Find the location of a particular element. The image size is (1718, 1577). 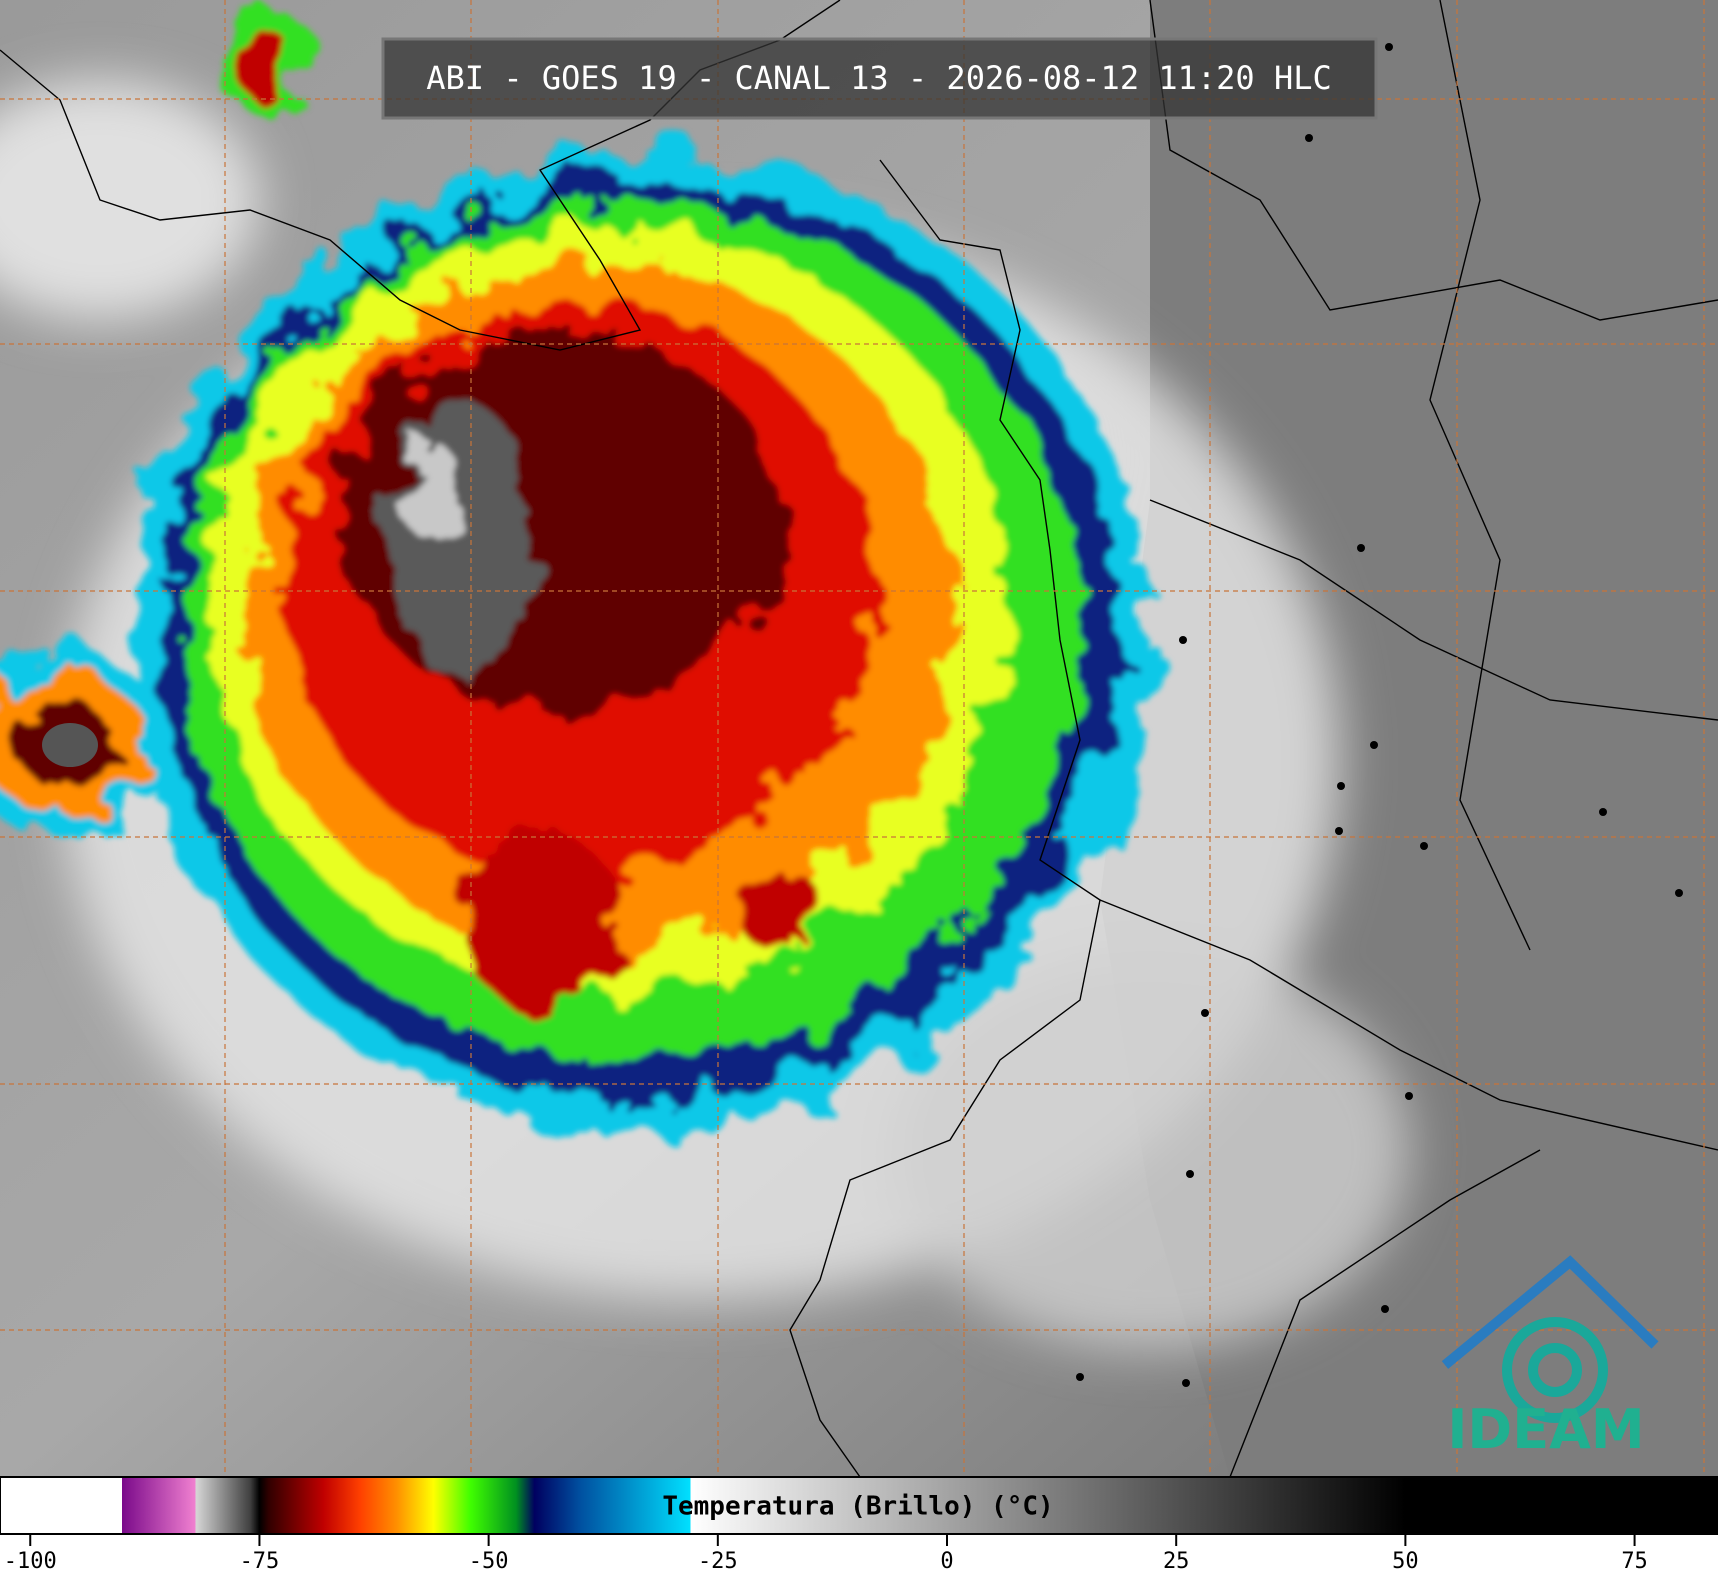

colorbar-bar is located at coordinates (859, 1505).